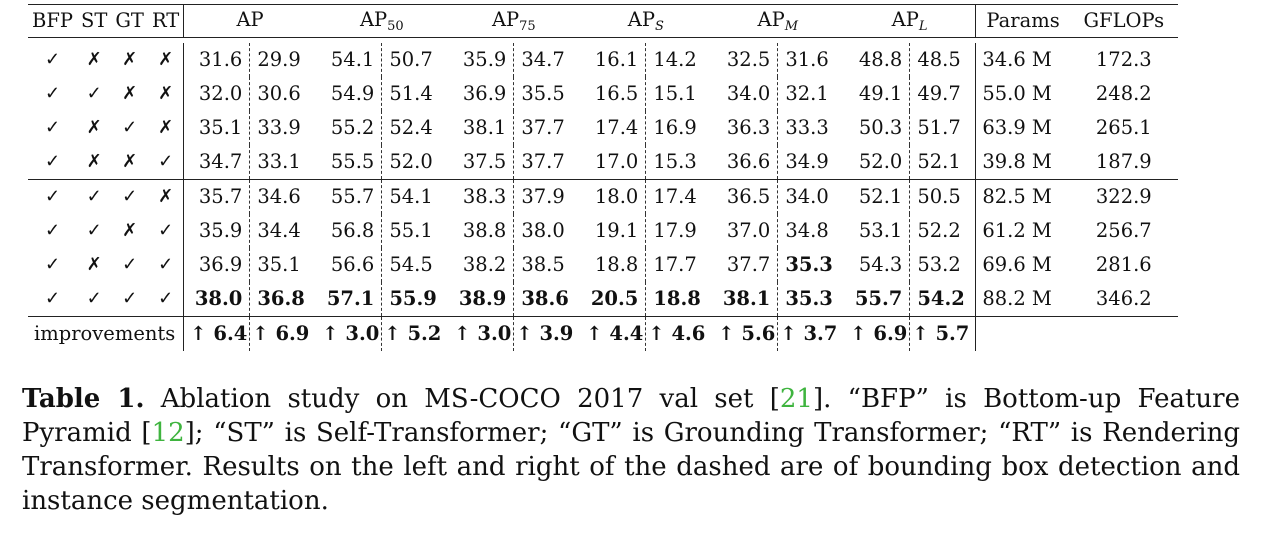 This screenshot has width=1280, height=540. Describe the element at coordinates (807, 94) in the screenshot. I see `mask-value-cell: 32.1` at that location.